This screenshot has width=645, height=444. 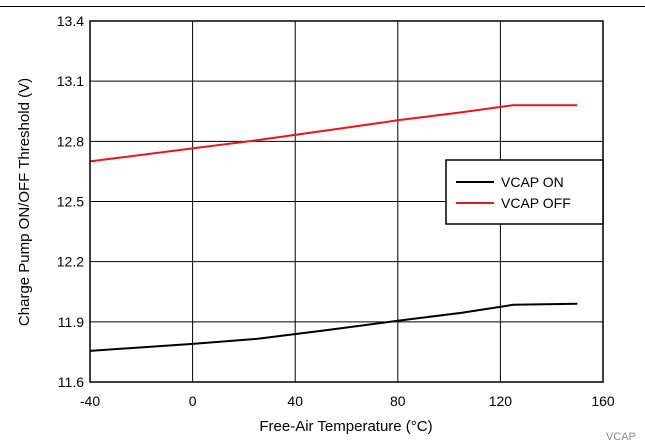 What do you see at coordinates (501, 401) in the screenshot?
I see `x-tick-label: 120` at bounding box center [501, 401].